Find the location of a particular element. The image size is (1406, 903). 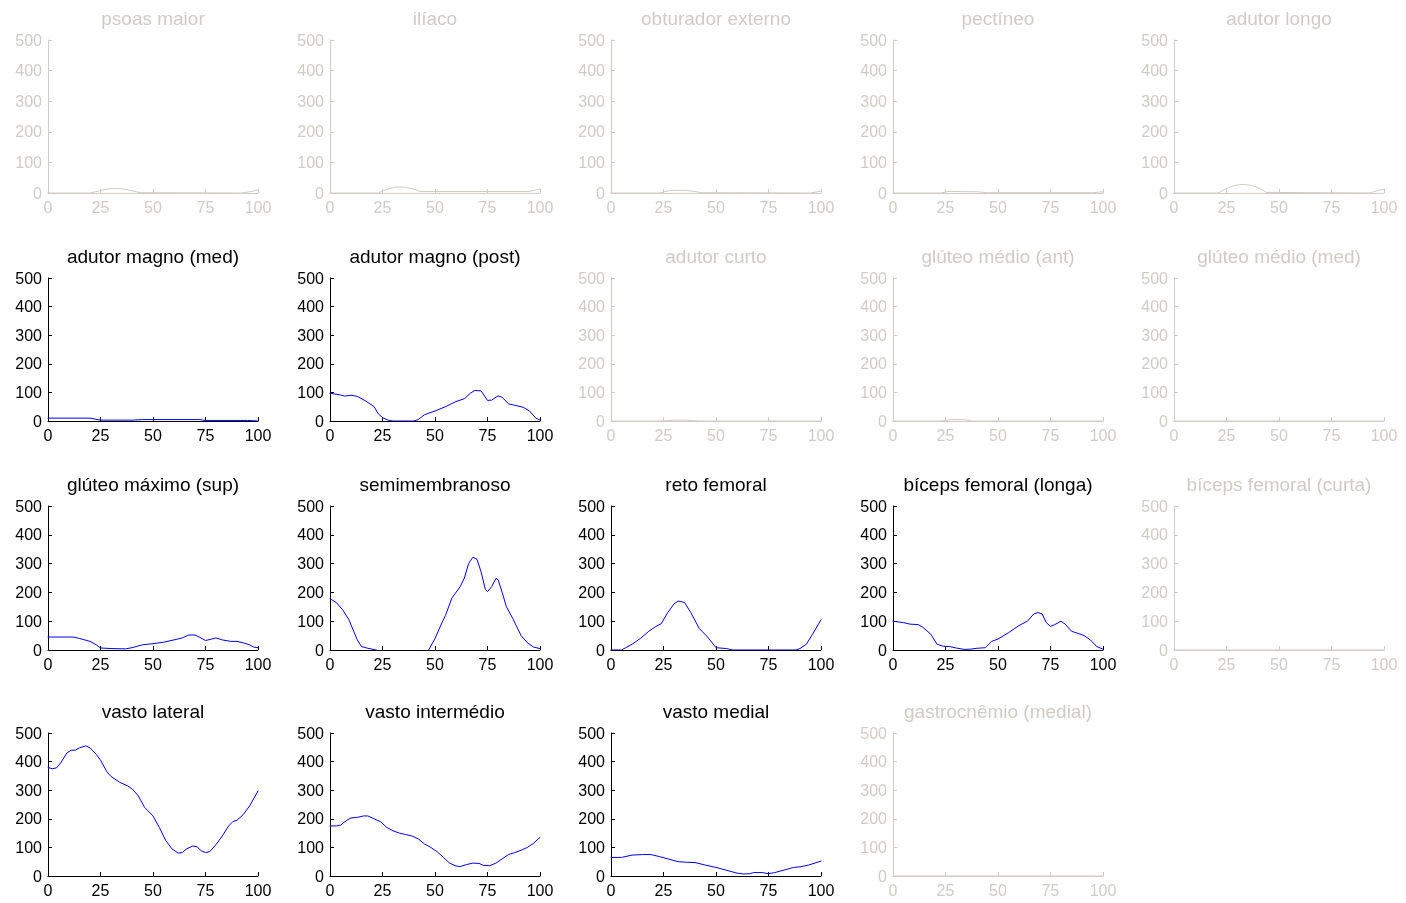

chart-title: adutor magno (med) is located at coordinates (153, 256).